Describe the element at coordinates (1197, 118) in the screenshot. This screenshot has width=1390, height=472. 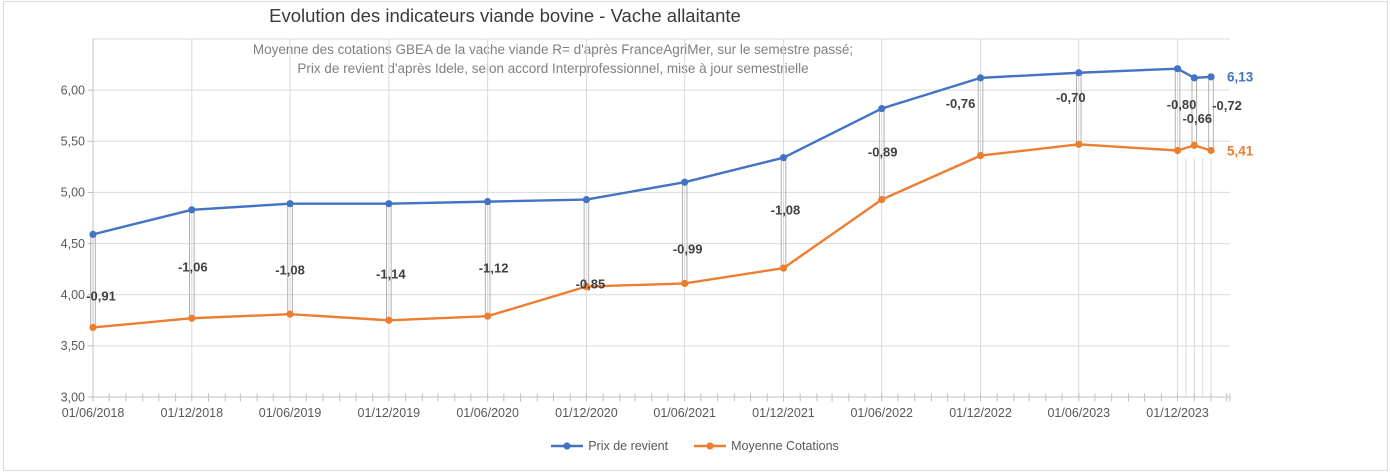
I see `gap-label: -0,66` at that location.